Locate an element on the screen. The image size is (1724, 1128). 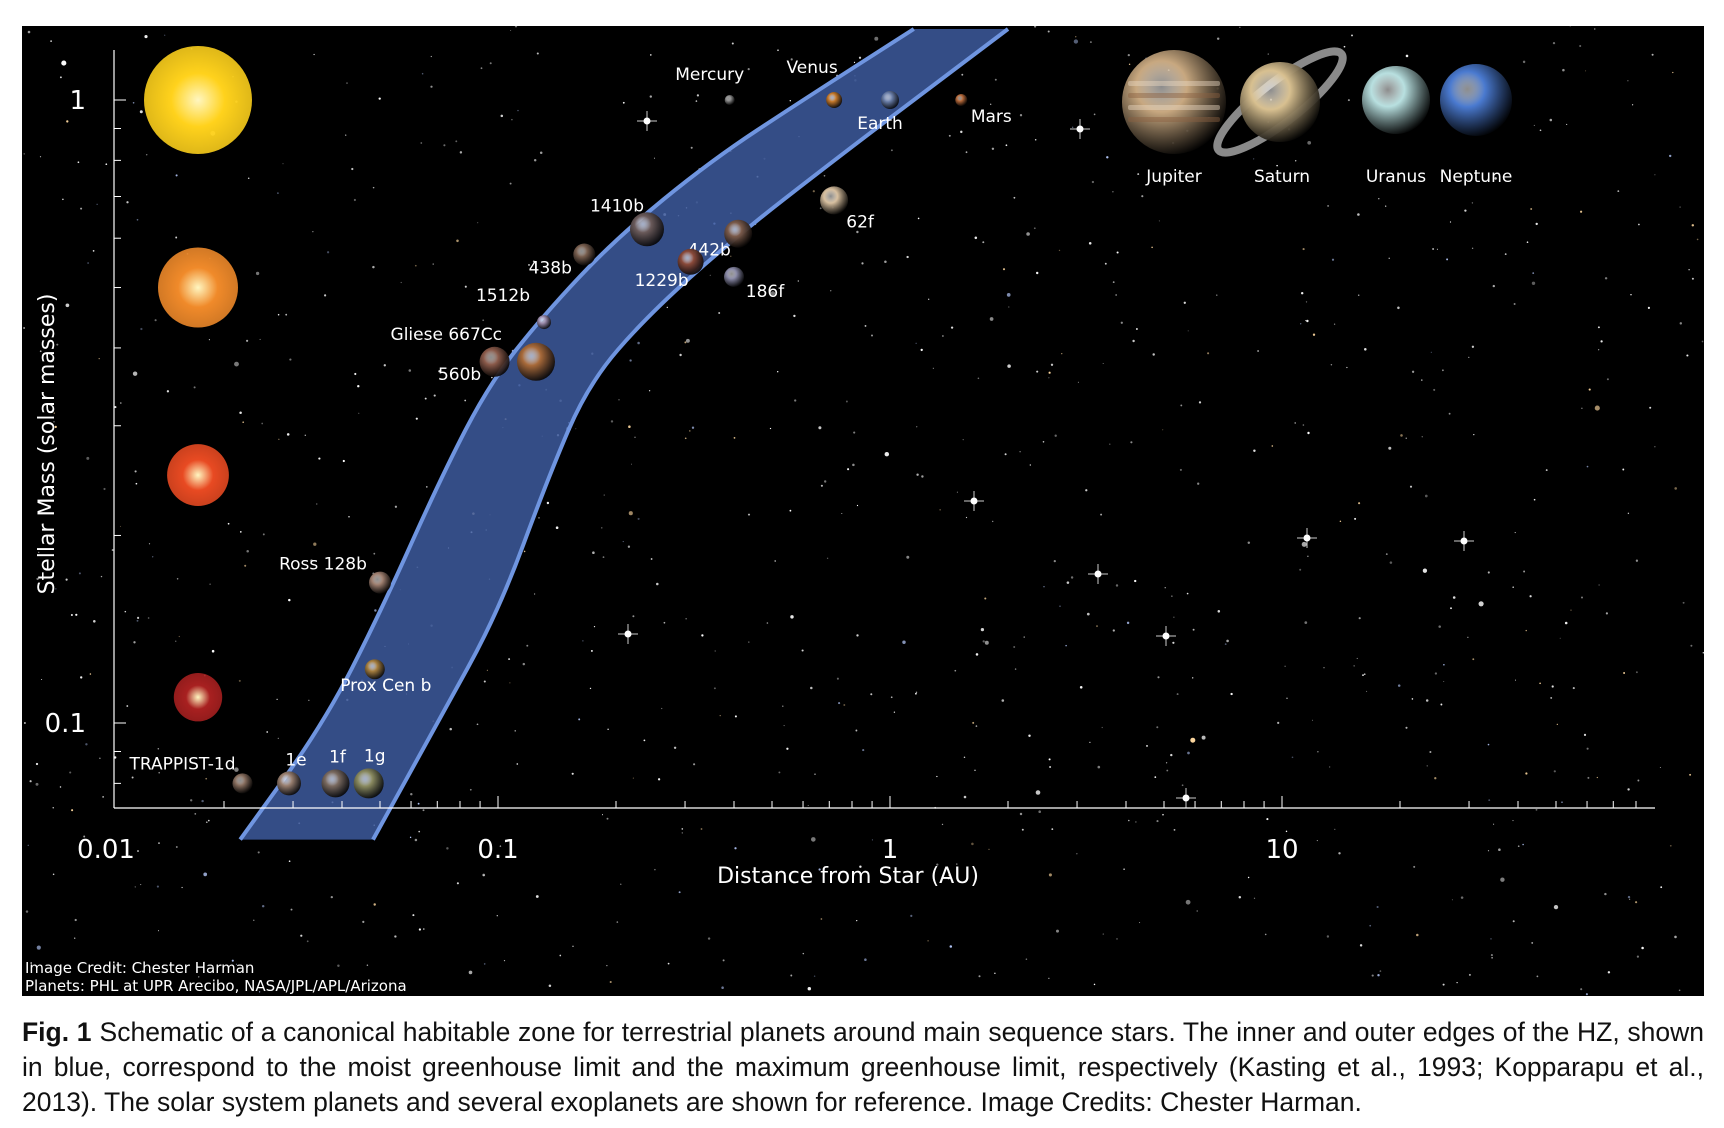
x-tick-label: 0.1 is located at coordinates (497, 850).